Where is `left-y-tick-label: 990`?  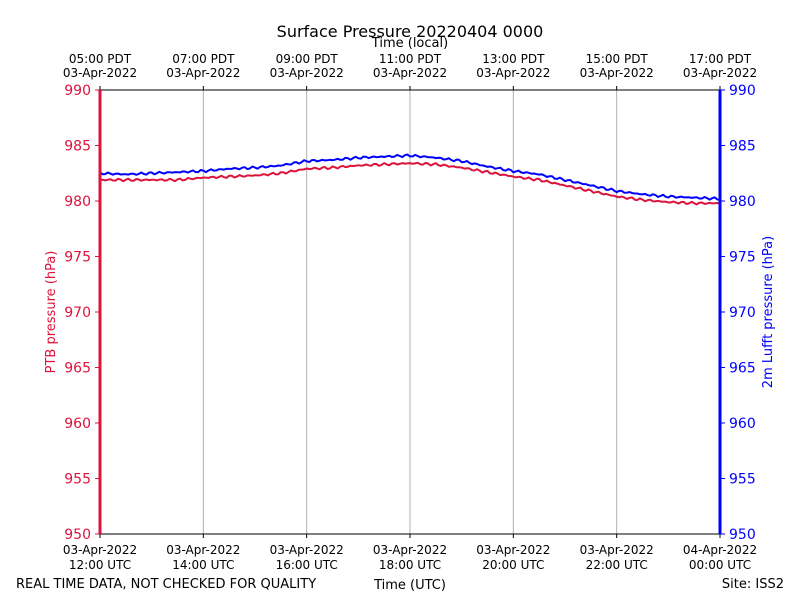
left-y-tick-label: 990 is located at coordinates (77, 91).